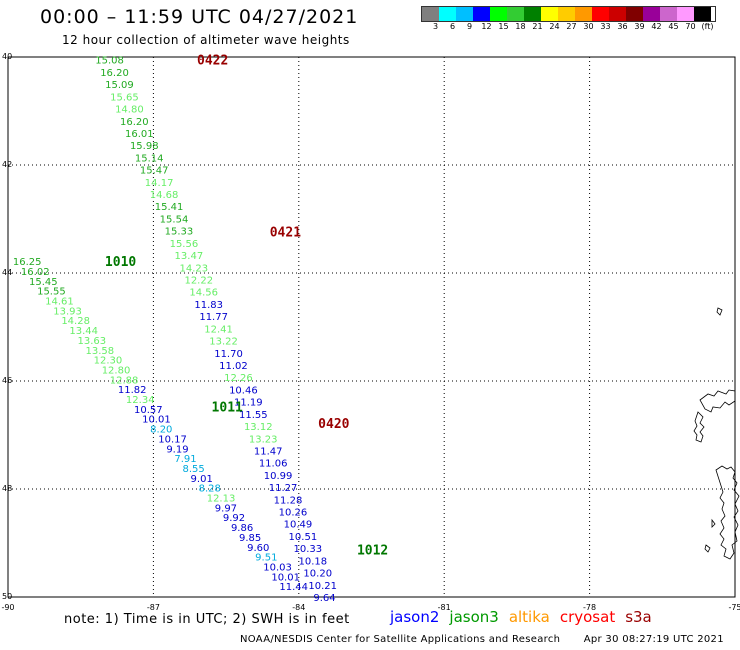 The width and height of the screenshot is (740, 650). I want to click on legend-label: 42, so click(656, 26).